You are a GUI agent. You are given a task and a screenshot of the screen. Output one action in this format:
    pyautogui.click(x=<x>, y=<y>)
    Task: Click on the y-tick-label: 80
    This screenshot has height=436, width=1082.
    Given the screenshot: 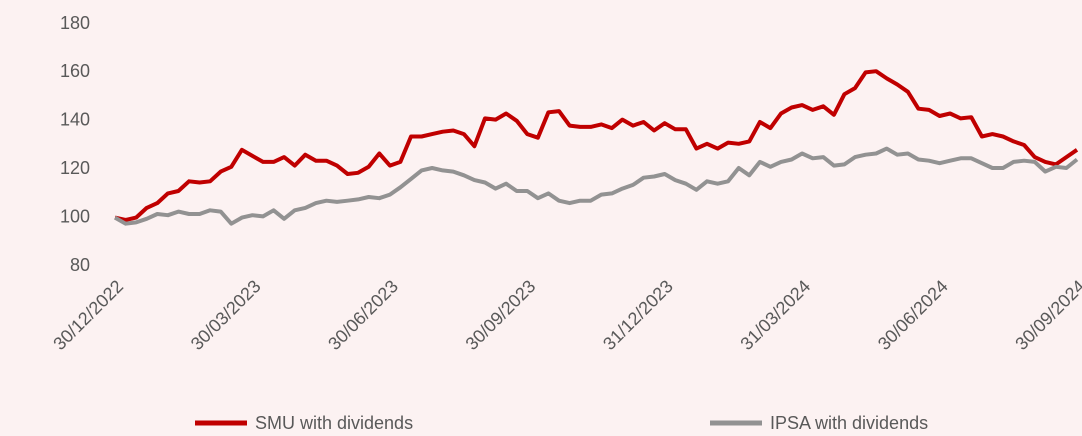 What is the action you would take?
    pyautogui.click(x=80, y=265)
    